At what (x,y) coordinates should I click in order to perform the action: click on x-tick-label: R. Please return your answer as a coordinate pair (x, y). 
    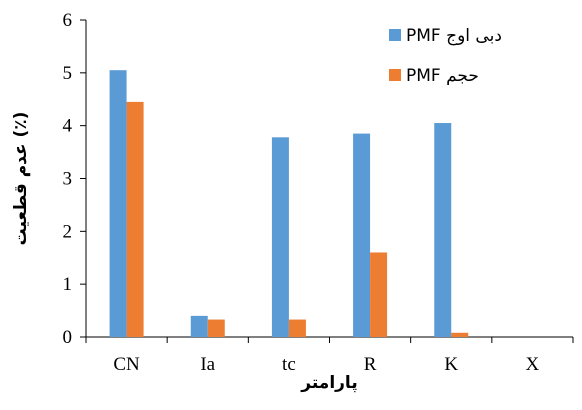
    Looking at the image, I should click on (370, 364).